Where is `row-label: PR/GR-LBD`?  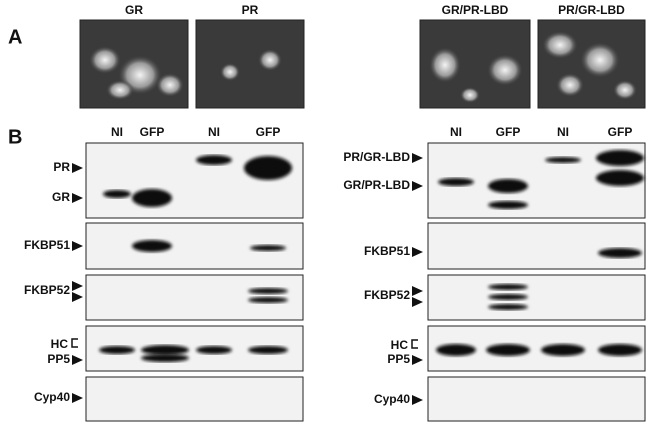 row-label: PR/GR-LBD is located at coordinates (376, 157).